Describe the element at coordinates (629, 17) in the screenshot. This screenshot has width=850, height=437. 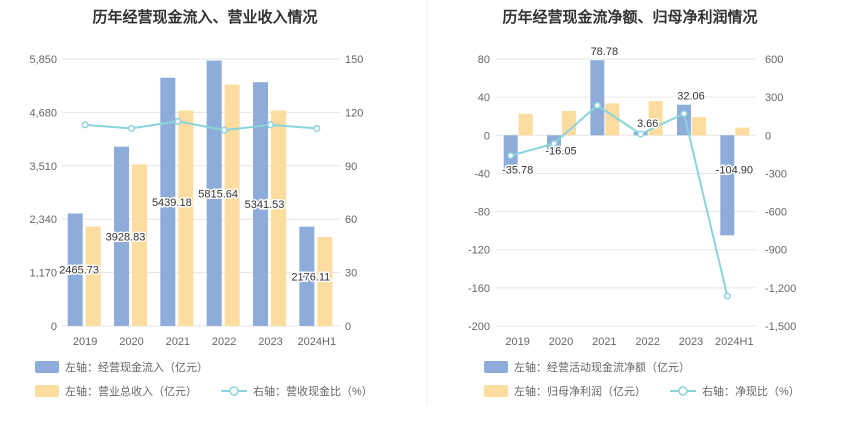
I see `chart-title: 历年经营现金流净额、归母净利润情况` at that location.